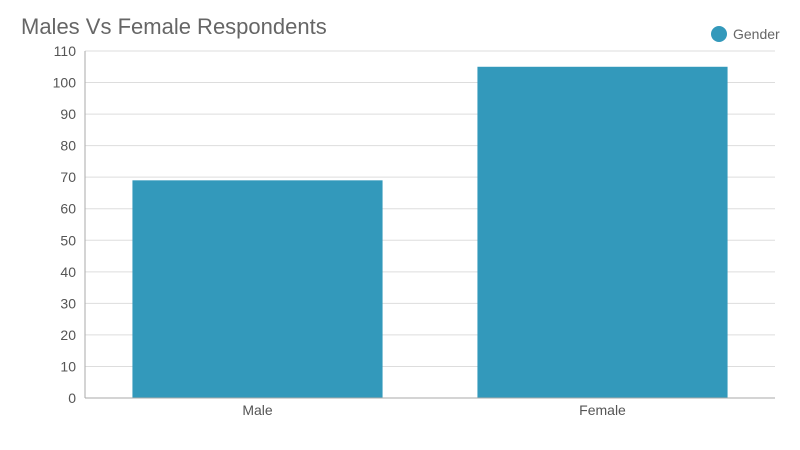  I want to click on y-tick-label: 100, so click(65, 83).